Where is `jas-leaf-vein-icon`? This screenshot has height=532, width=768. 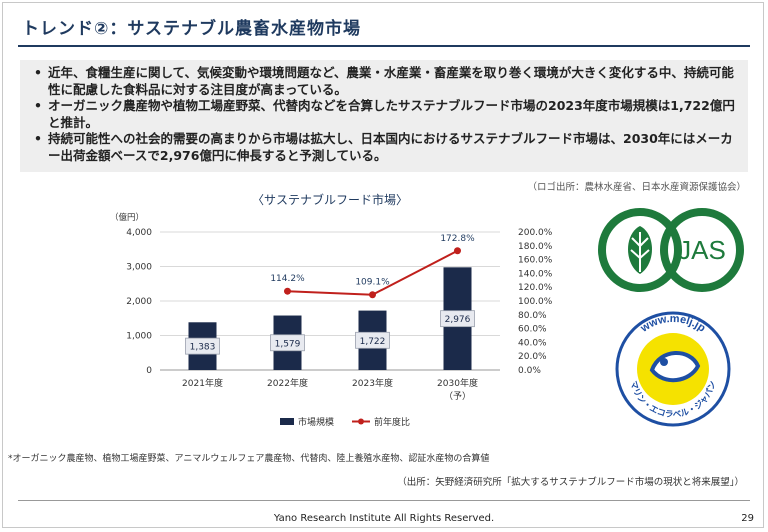 jas-leaf-vein-icon is located at coordinates (640, 252).